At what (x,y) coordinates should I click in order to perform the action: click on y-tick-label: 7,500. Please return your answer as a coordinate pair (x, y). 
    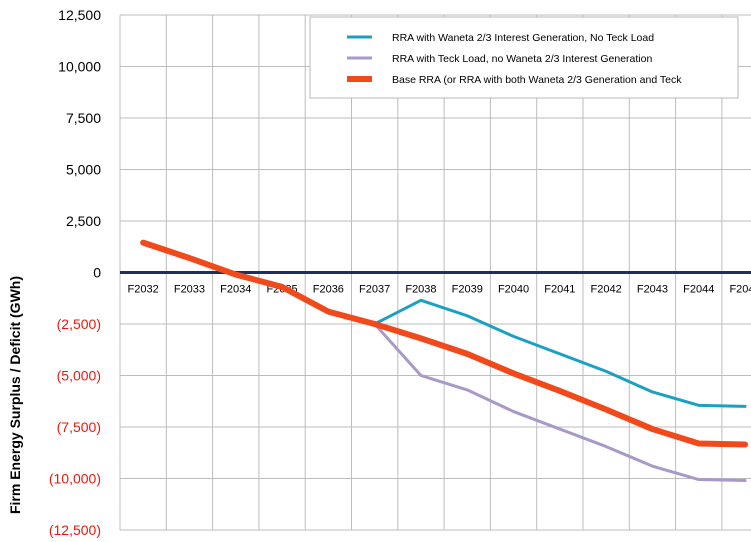
    Looking at the image, I should click on (83, 118).